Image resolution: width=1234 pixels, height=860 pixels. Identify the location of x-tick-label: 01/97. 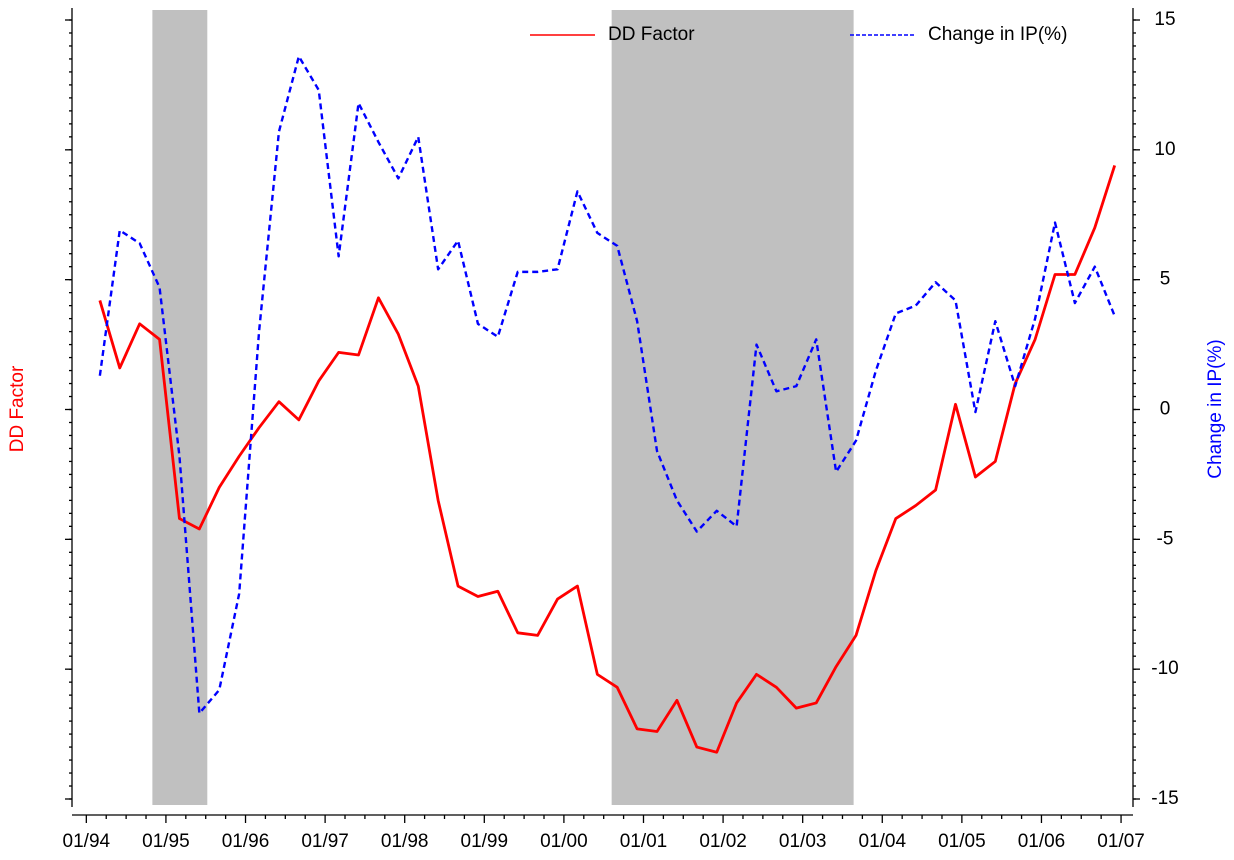
(325, 841).